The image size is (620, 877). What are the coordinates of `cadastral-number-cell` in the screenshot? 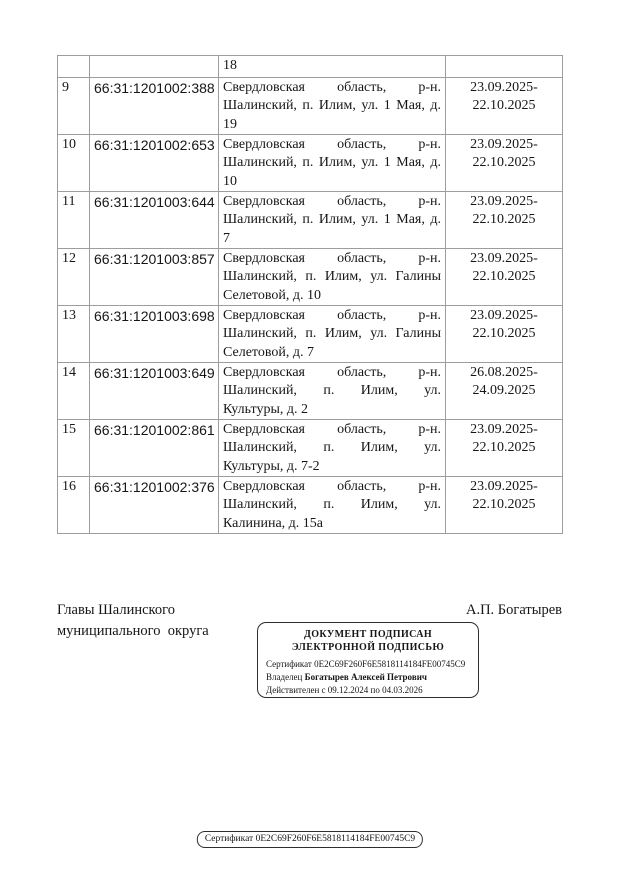 It's located at (154, 66).